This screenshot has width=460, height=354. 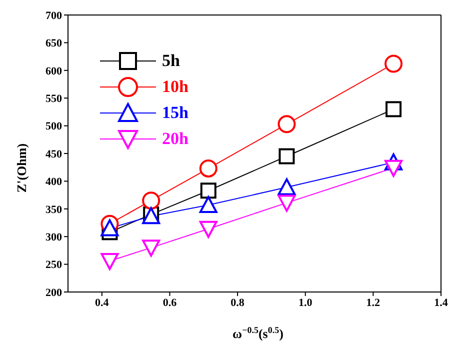 I want to click on y-tick-label: 400, so click(x=54, y=182).